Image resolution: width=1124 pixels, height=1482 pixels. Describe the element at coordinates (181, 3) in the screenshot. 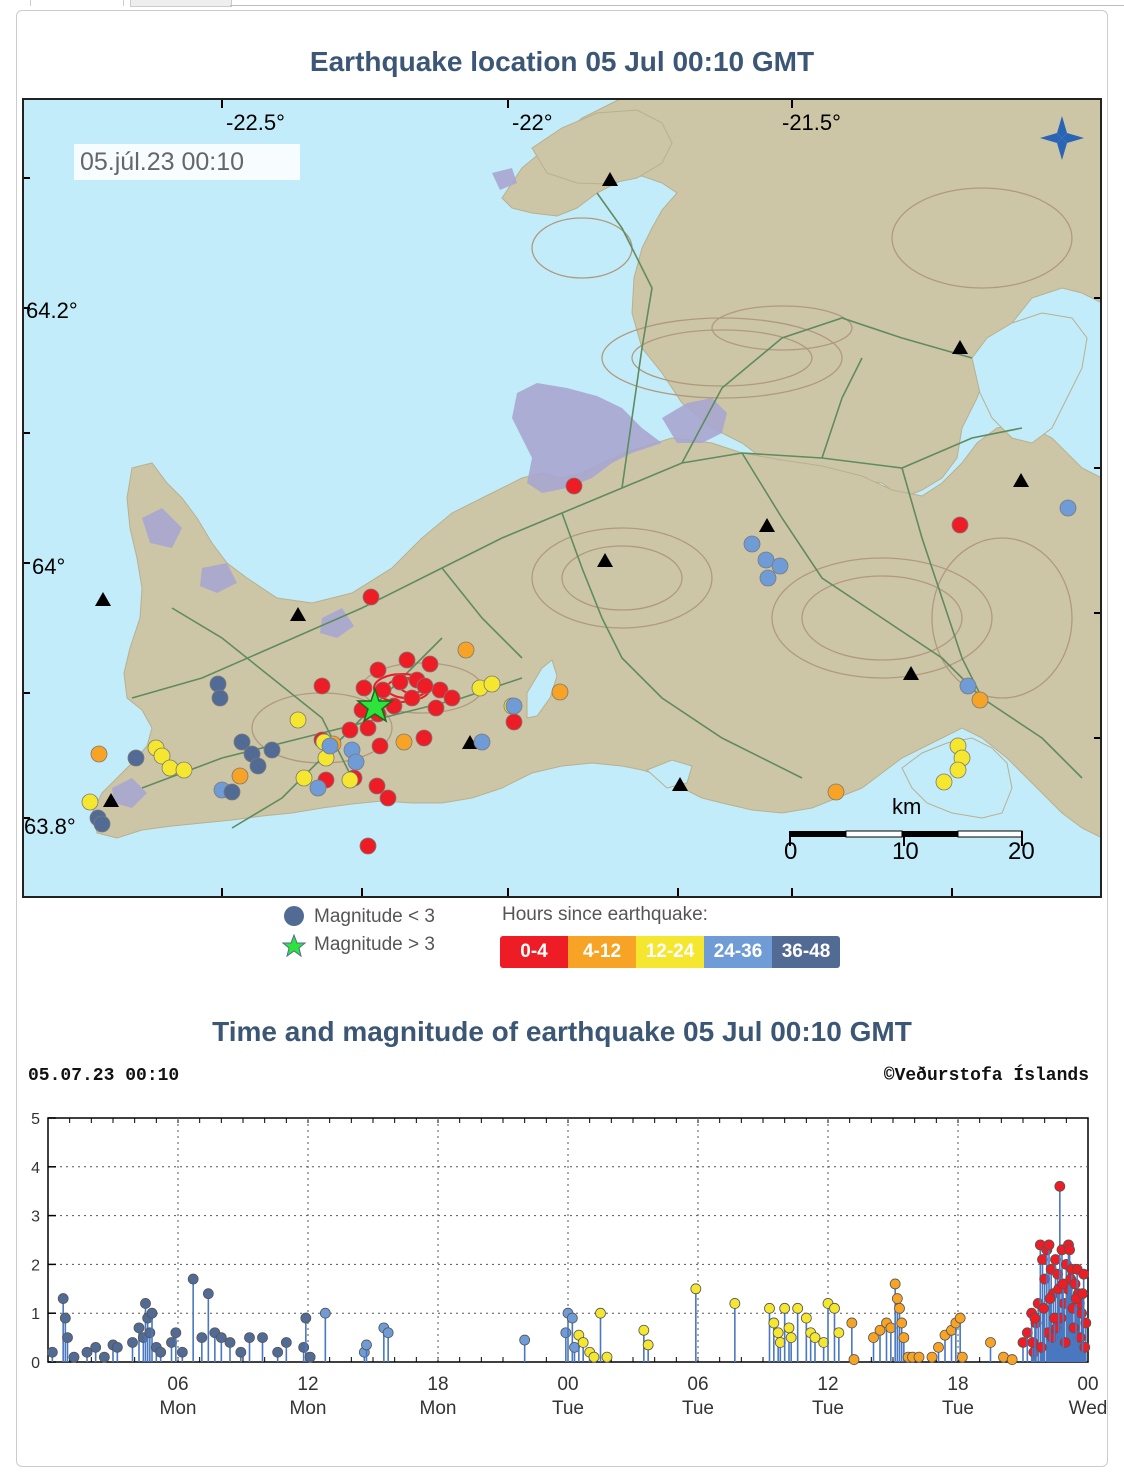

I see `tab-right` at that location.